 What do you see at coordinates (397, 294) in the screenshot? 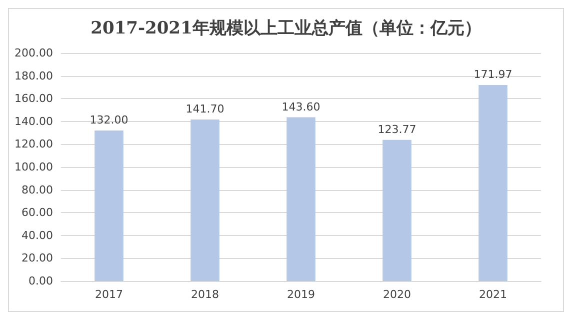
I see `x-tick-label: 2020` at bounding box center [397, 294].